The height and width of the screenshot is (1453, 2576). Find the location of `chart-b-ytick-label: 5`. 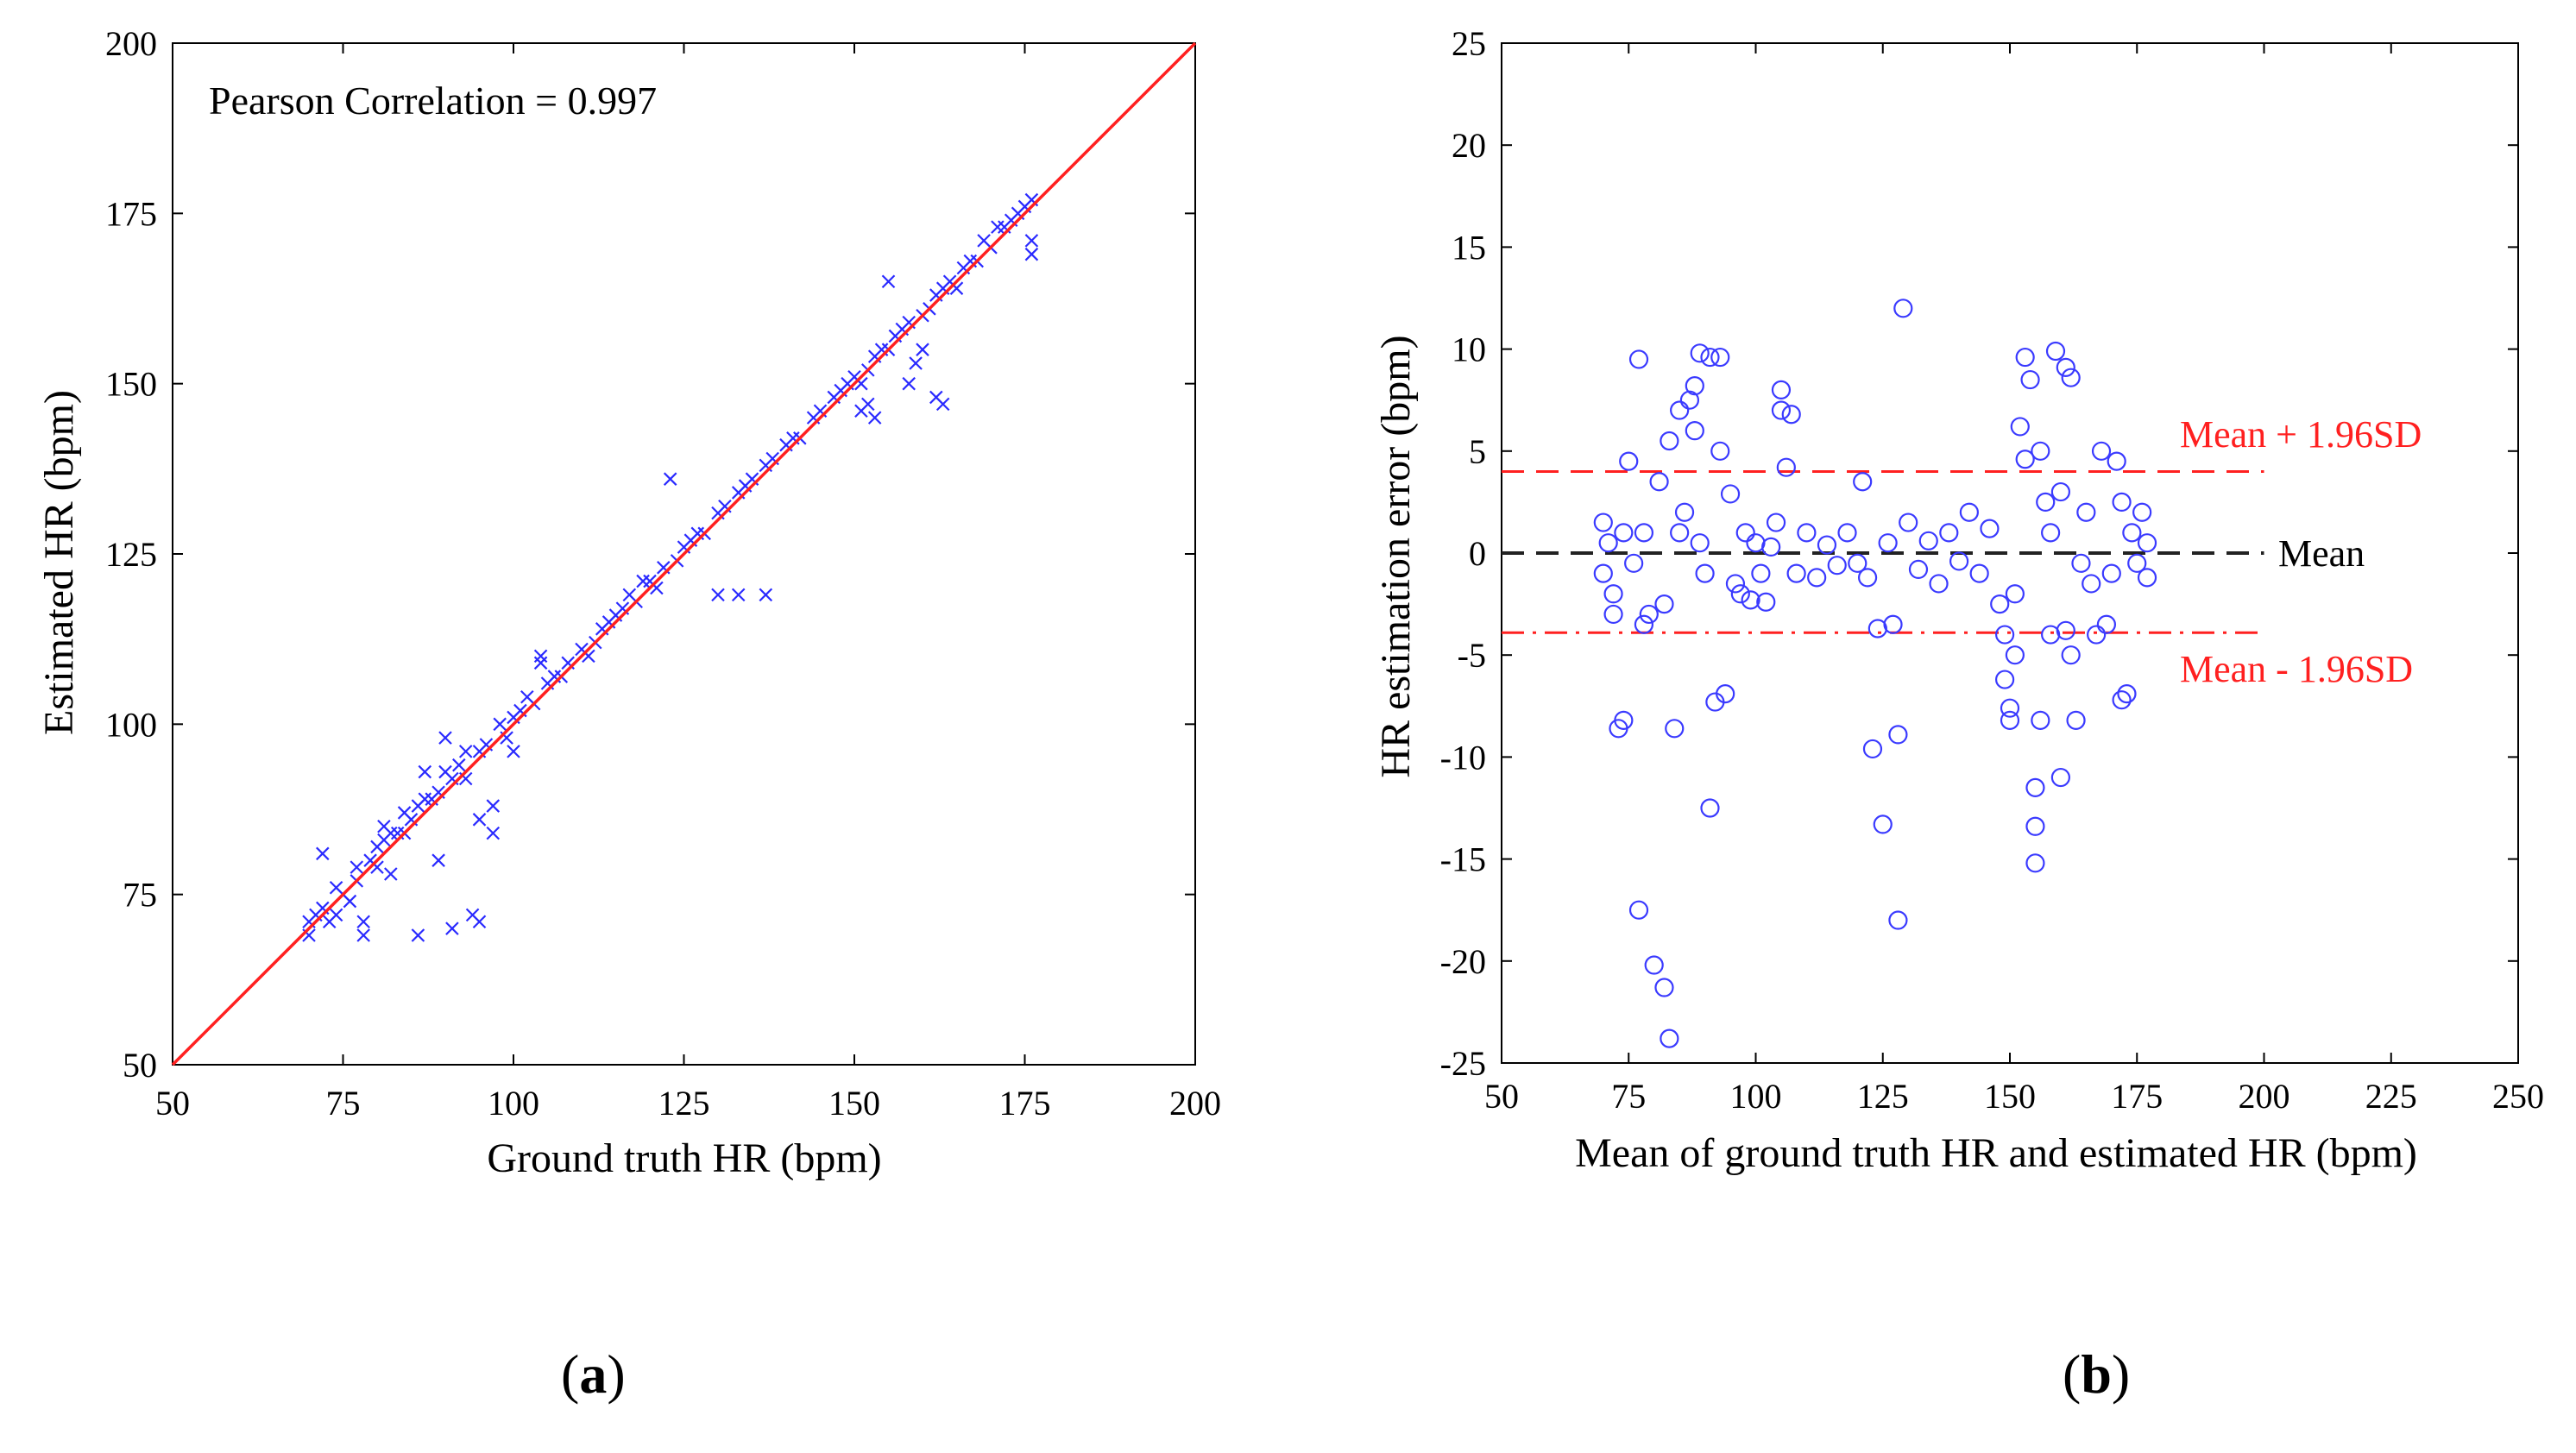

chart-b-ytick-label: 5 is located at coordinates (1477, 452).